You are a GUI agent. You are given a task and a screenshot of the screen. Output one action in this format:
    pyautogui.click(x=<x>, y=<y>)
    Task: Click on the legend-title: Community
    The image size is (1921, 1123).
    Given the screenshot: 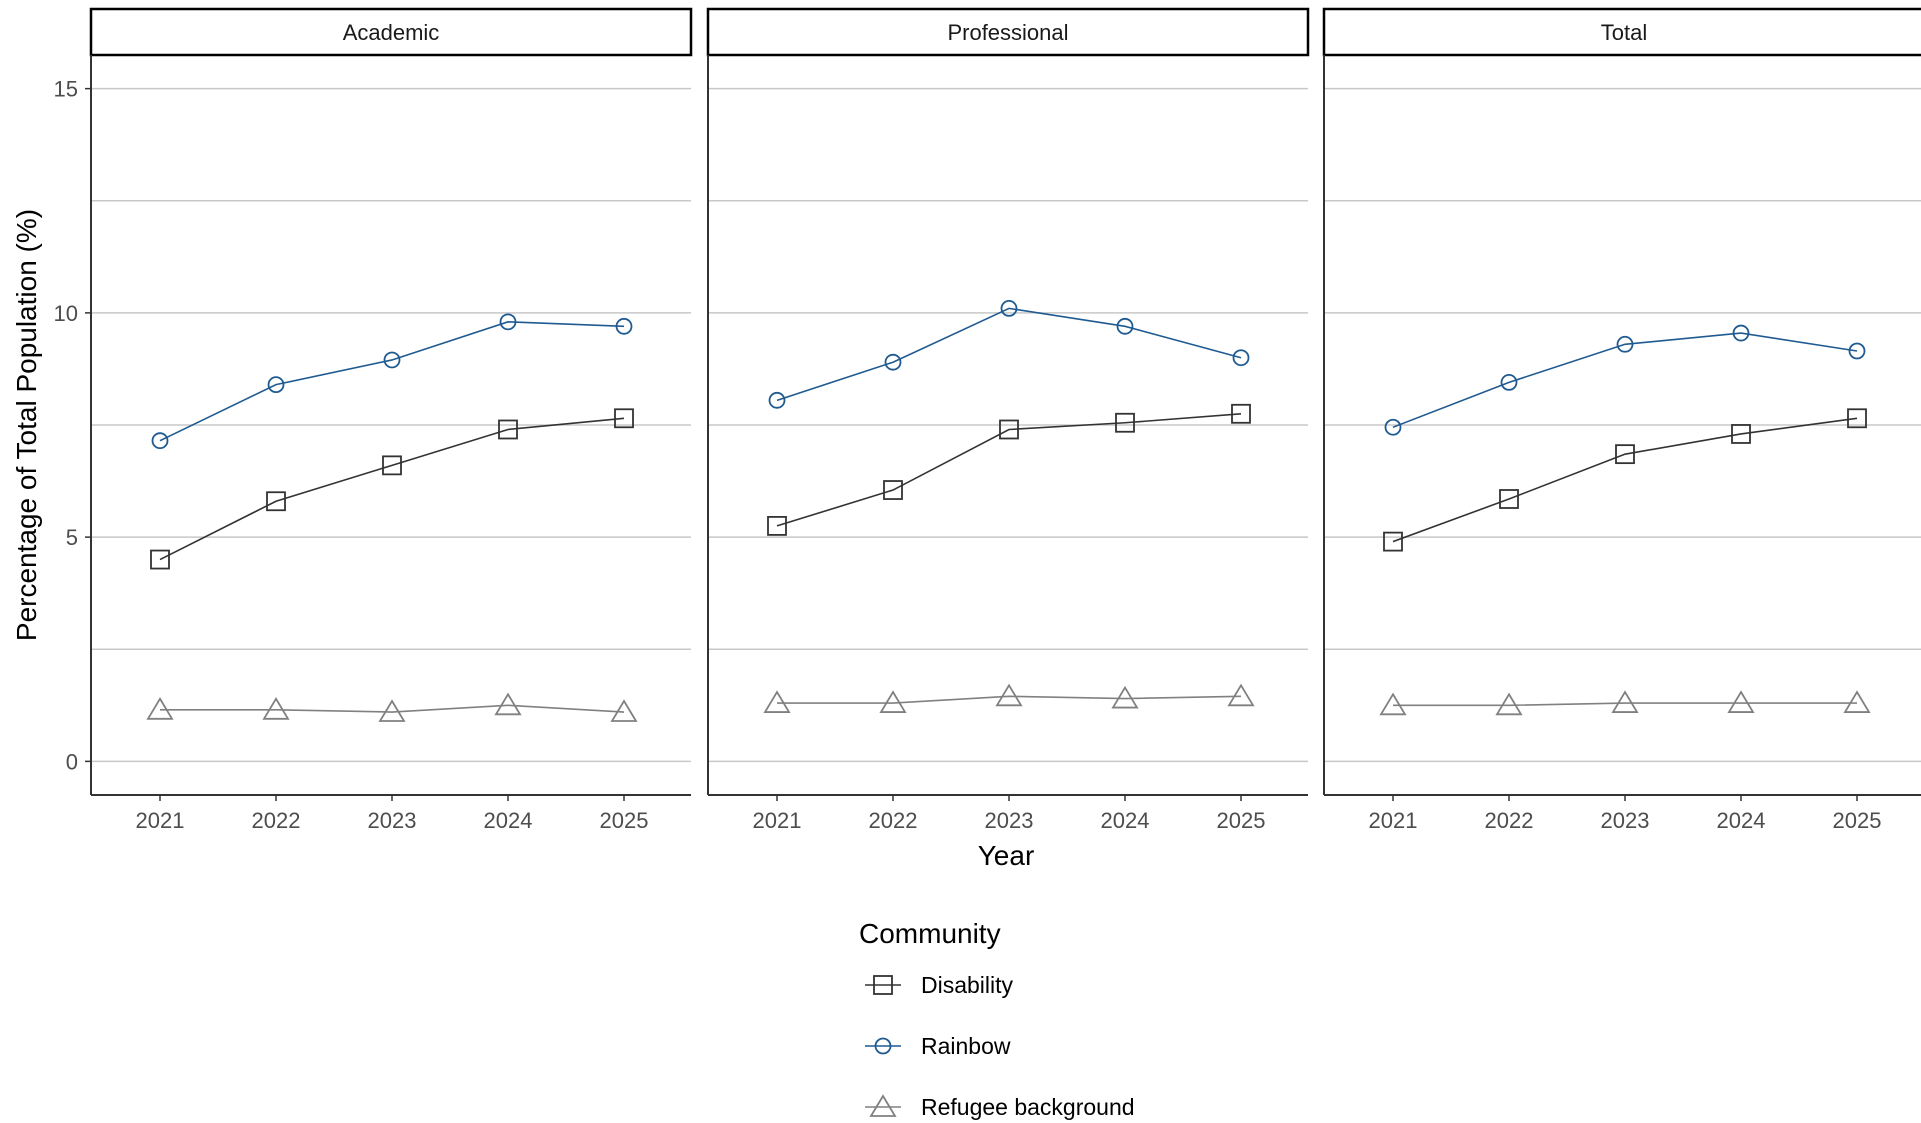 What is the action you would take?
    pyautogui.click(x=930, y=933)
    